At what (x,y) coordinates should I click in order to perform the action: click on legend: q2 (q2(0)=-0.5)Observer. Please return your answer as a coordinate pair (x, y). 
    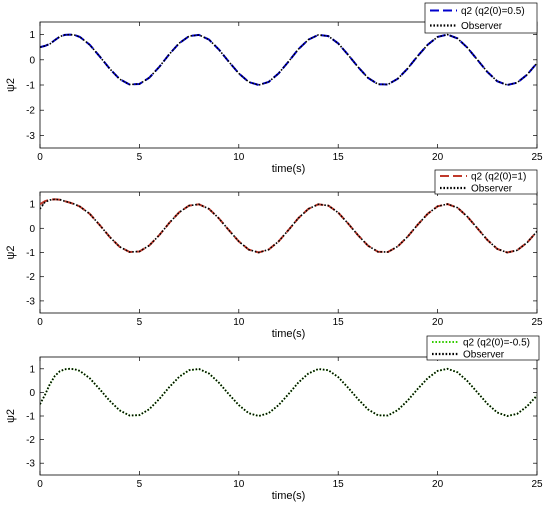
    Looking at the image, I should click on (483, 348).